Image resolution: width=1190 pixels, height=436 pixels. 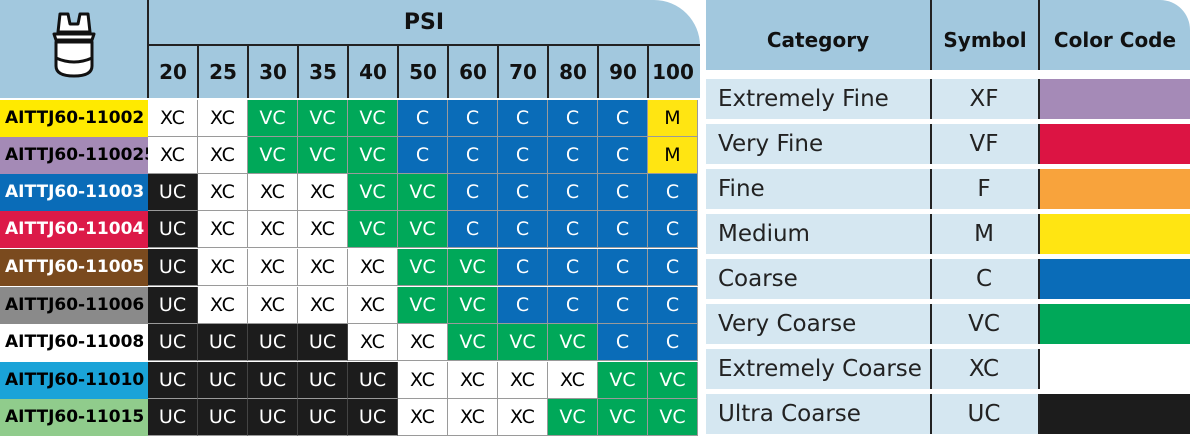 What do you see at coordinates (771, 144) in the screenshot?
I see `legend-category: Very Fine` at bounding box center [771, 144].